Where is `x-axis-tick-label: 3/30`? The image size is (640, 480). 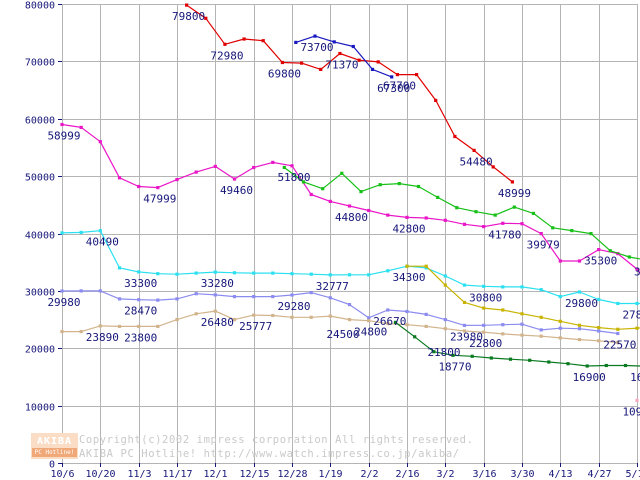 x-axis-tick-label: 3/30 is located at coordinates (522, 474).